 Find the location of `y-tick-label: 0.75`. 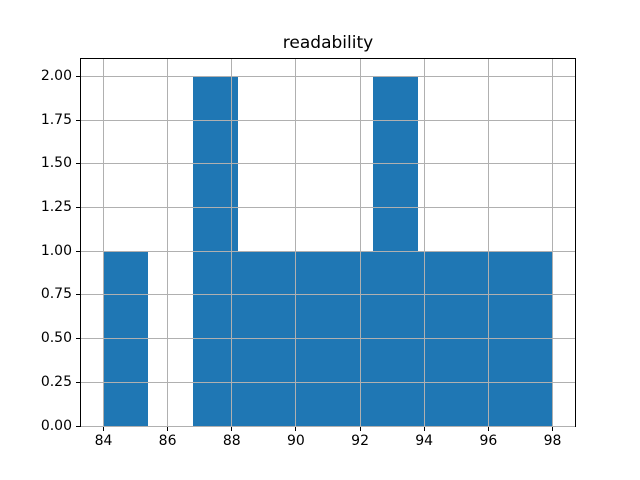

y-tick-label: 0.75 is located at coordinates (56, 294).